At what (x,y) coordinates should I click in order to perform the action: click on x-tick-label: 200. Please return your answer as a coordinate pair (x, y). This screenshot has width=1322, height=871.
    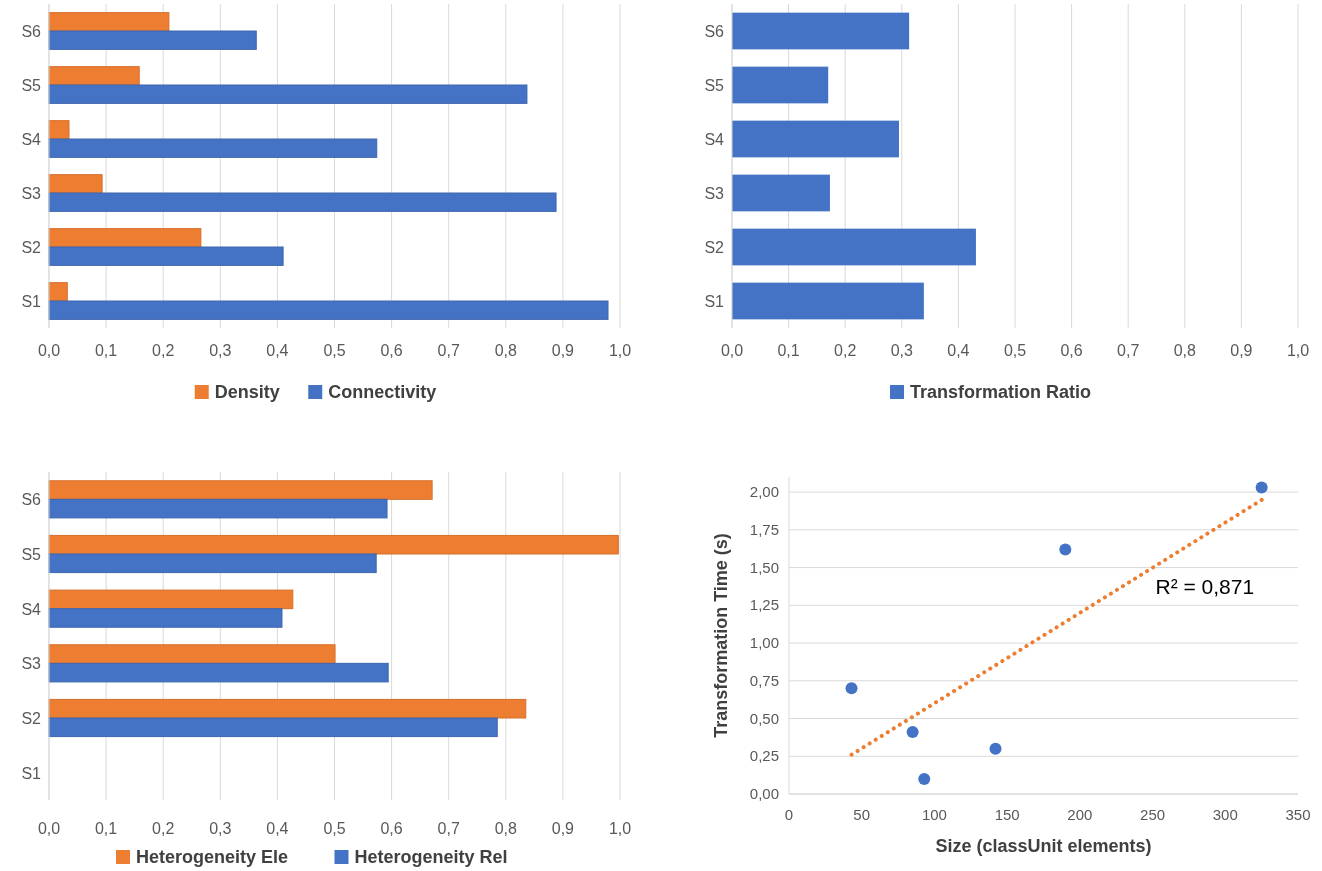
    Looking at the image, I should click on (1080, 814).